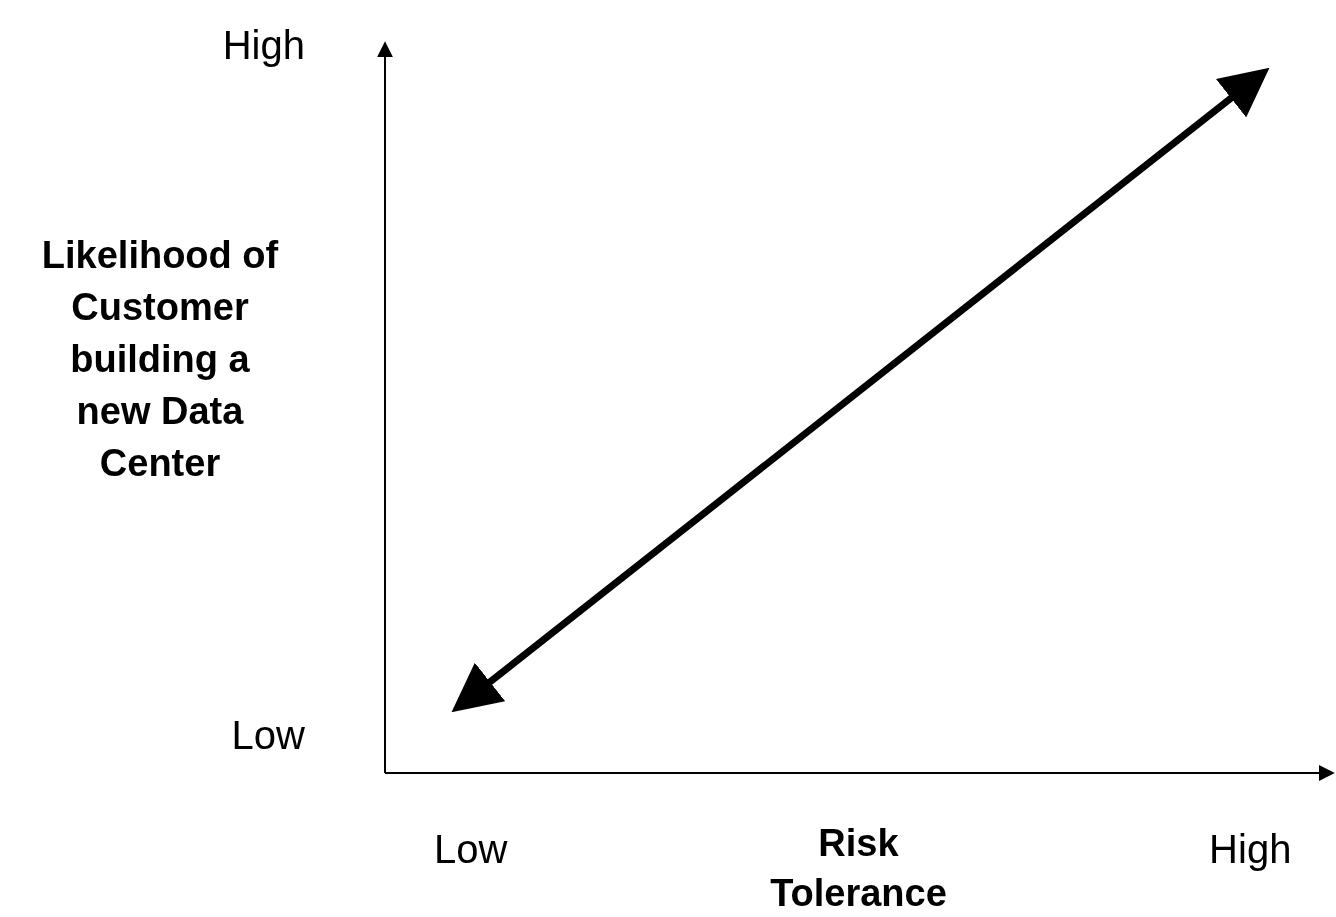 Image resolution: width=1336 pixels, height=917 pixels. What do you see at coordinates (160, 359) in the screenshot?
I see `y-axis-title: Likelihood of Customer building a new Data Center` at bounding box center [160, 359].